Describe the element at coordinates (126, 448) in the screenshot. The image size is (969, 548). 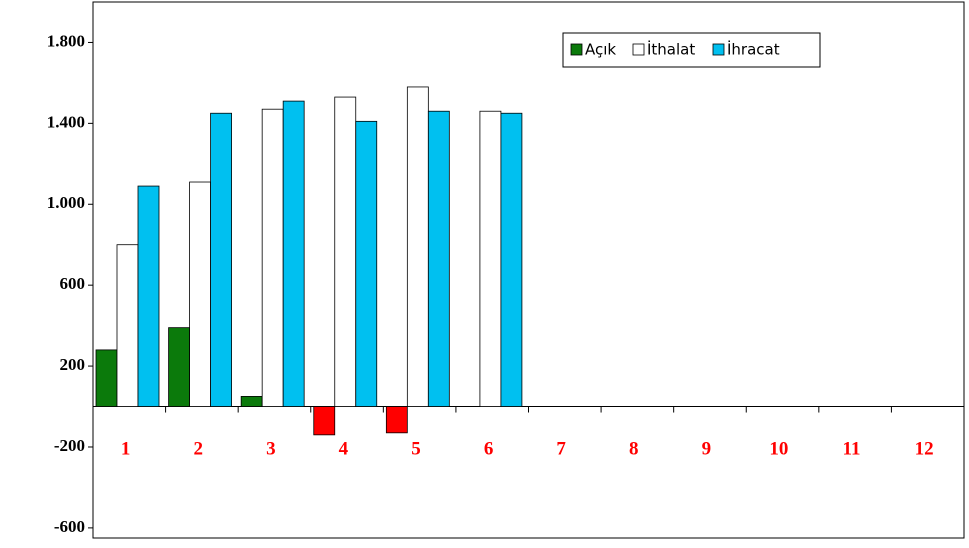
I see `x-tick-label: 1` at that location.